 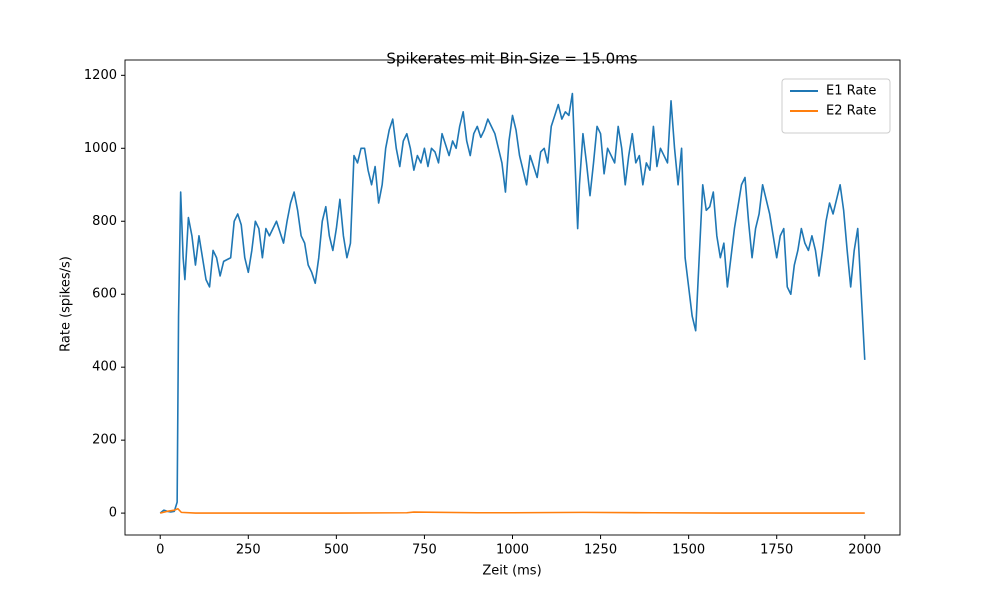 What do you see at coordinates (113, 513) in the screenshot?
I see `y-tick-label: 0` at bounding box center [113, 513].